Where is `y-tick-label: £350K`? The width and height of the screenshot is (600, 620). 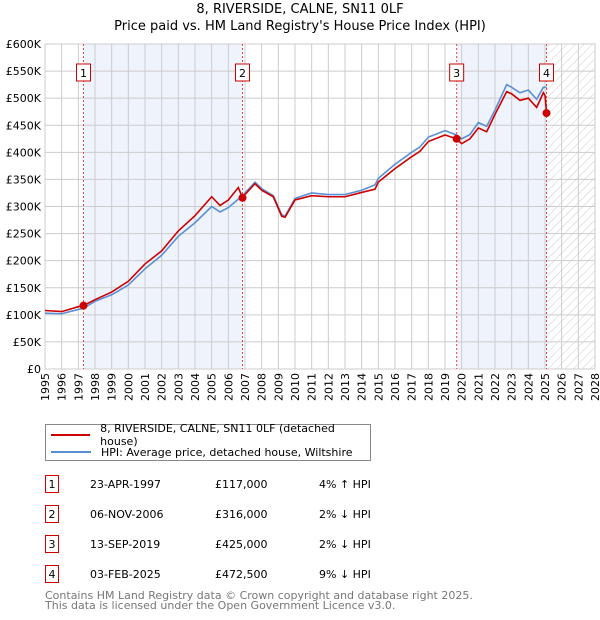
y-tick-label: £350K is located at coordinates (24, 179).